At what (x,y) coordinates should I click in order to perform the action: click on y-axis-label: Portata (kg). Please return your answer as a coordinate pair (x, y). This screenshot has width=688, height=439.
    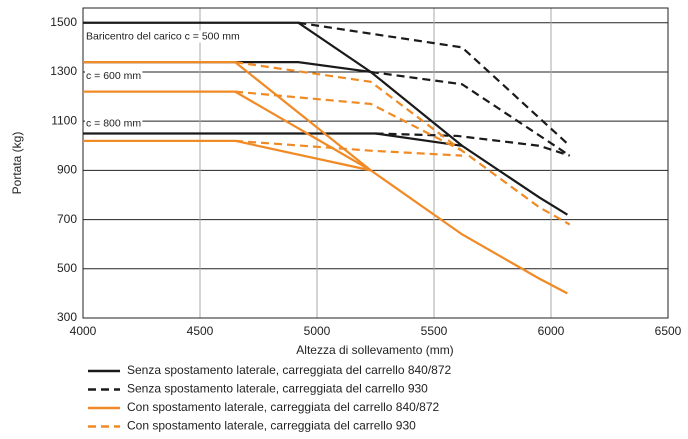
    Looking at the image, I should click on (17, 163).